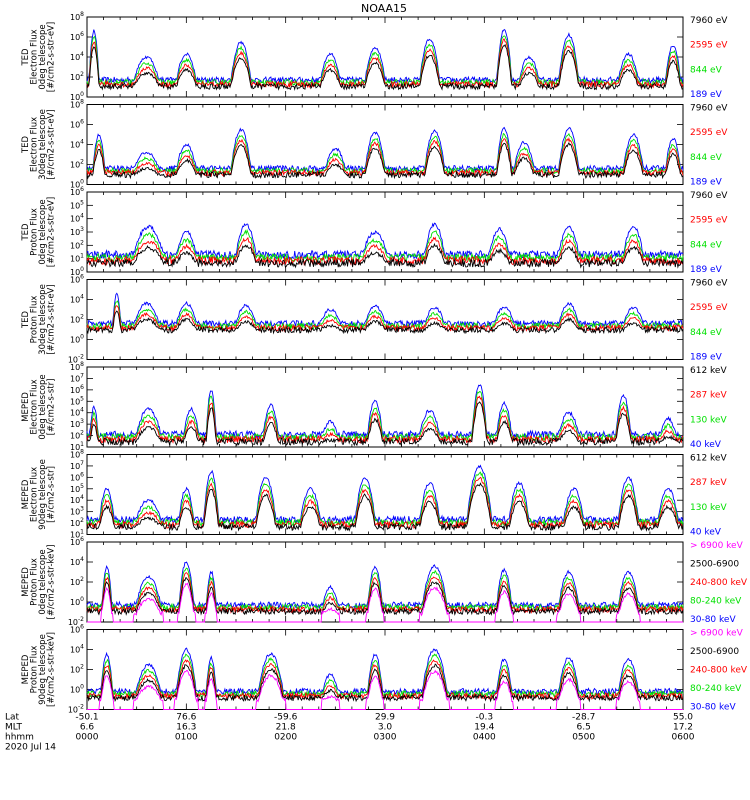 The width and height of the screenshot is (750, 800). Describe the element at coordinates (484, 728) in the screenshot. I see `x-tick-label-mlt: 19.4` at that location.